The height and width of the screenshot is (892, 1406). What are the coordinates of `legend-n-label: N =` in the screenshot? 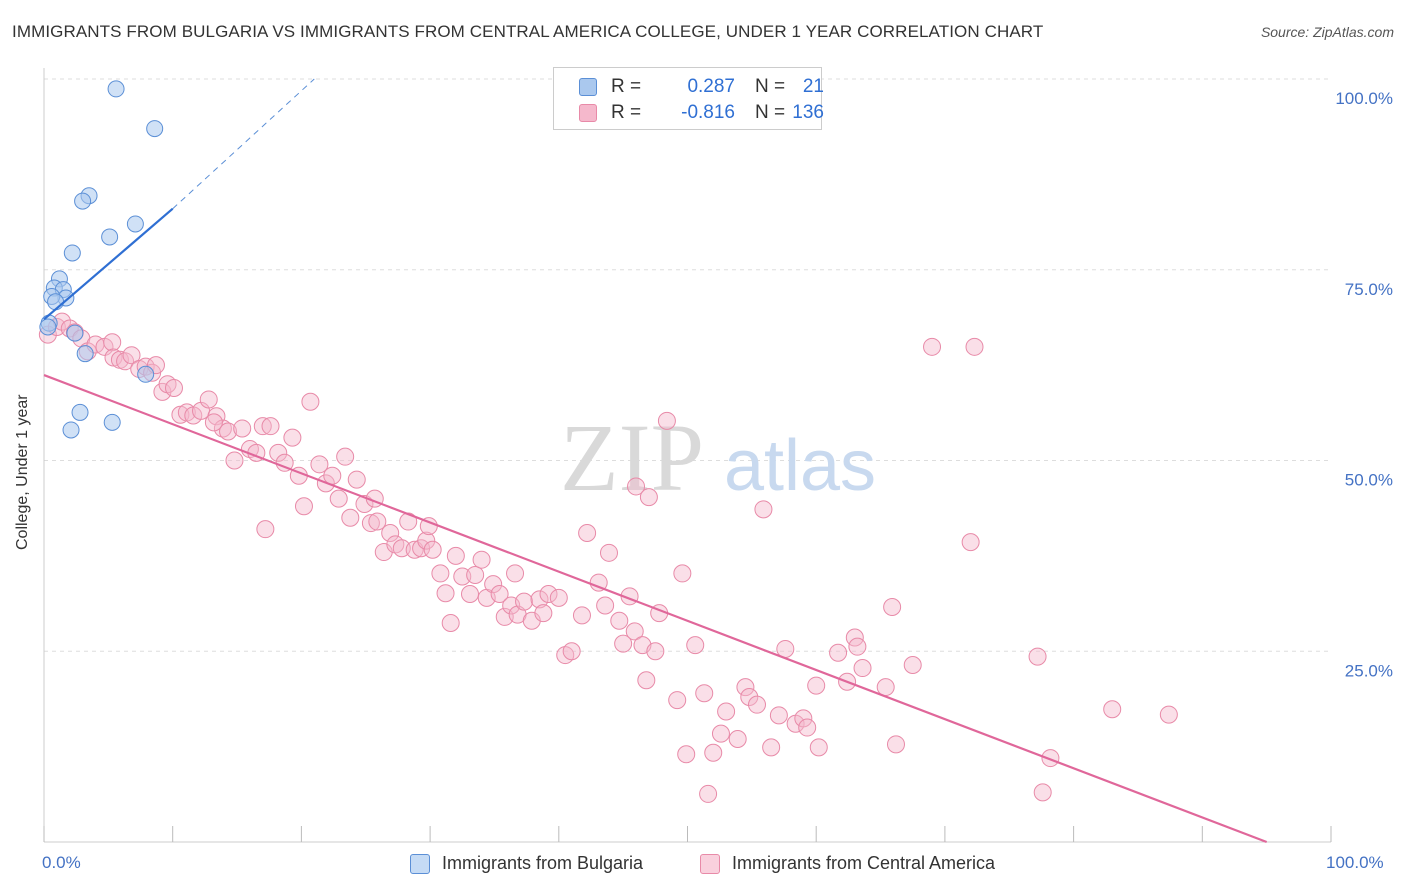 It's located at (770, 112).